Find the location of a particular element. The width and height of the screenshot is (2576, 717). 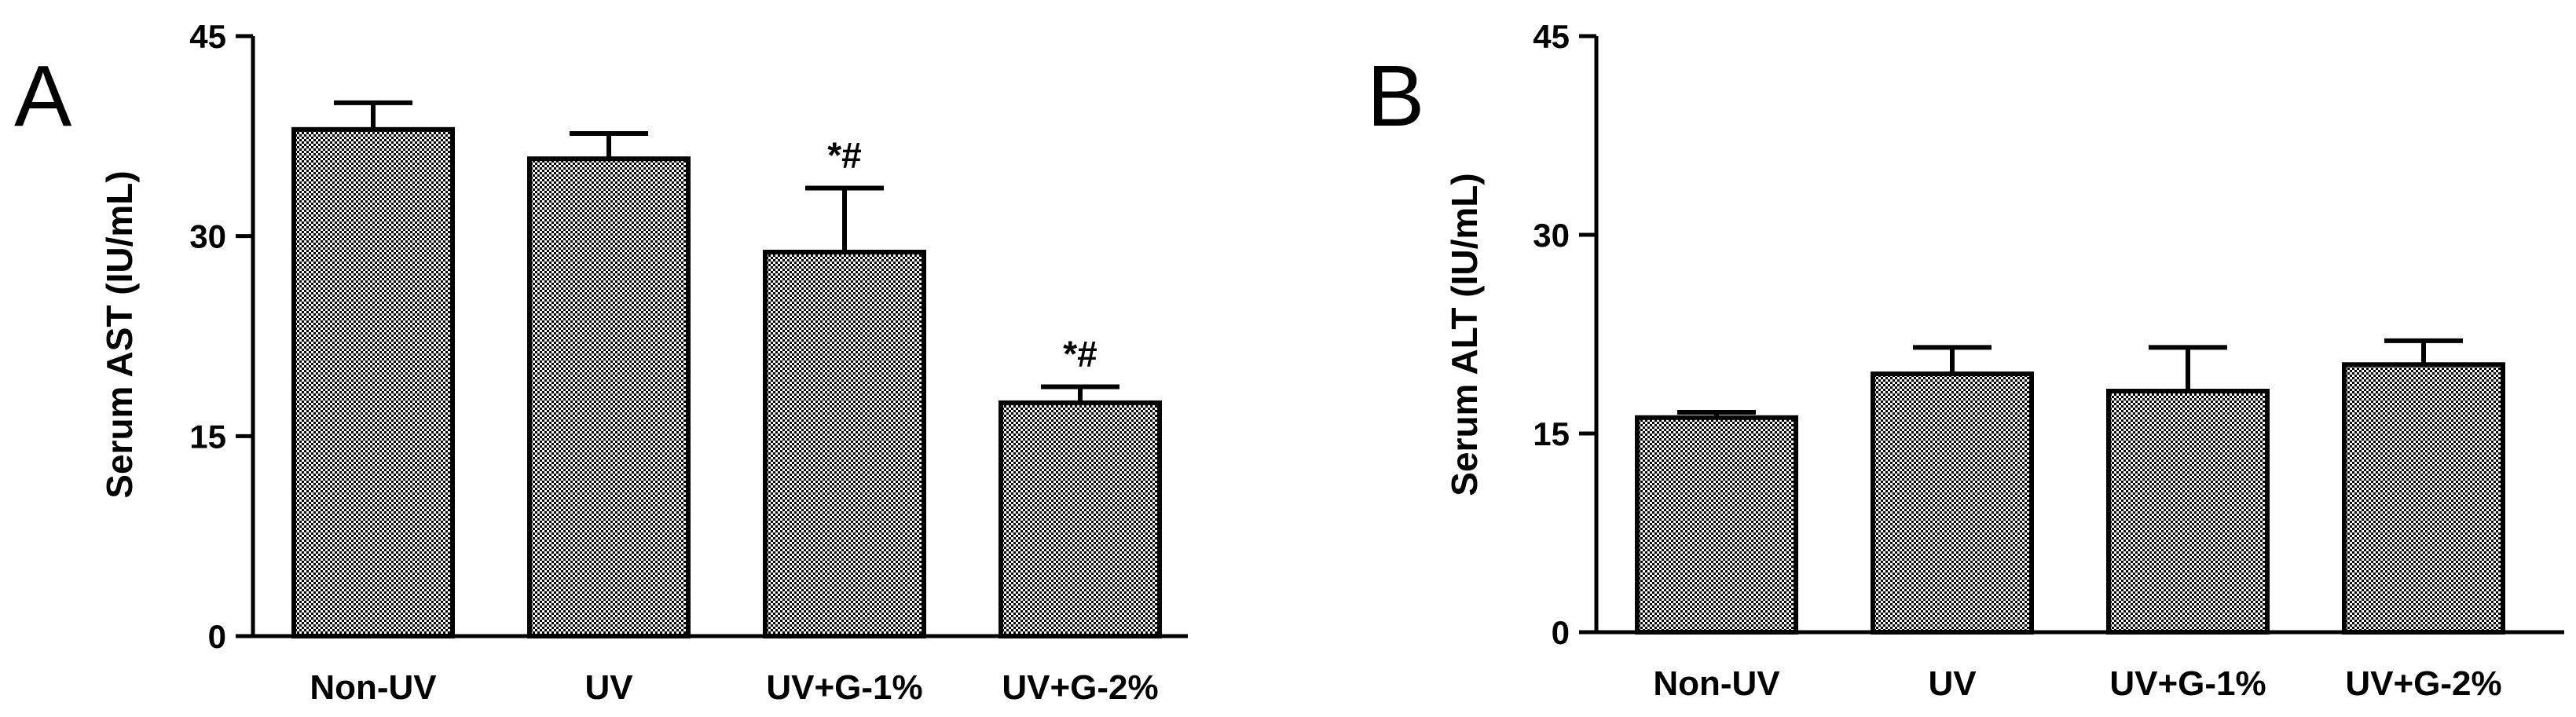

panel-b-y-axis-label: Serum ALT (IU/mL) is located at coordinates (1464, 334).